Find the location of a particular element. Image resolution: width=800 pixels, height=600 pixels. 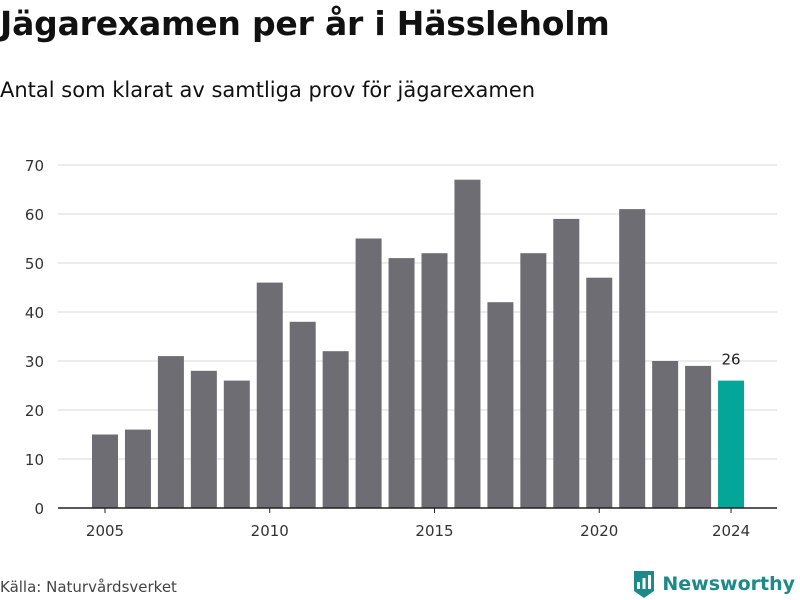

y-tick-label: 0 is located at coordinates (39, 509).